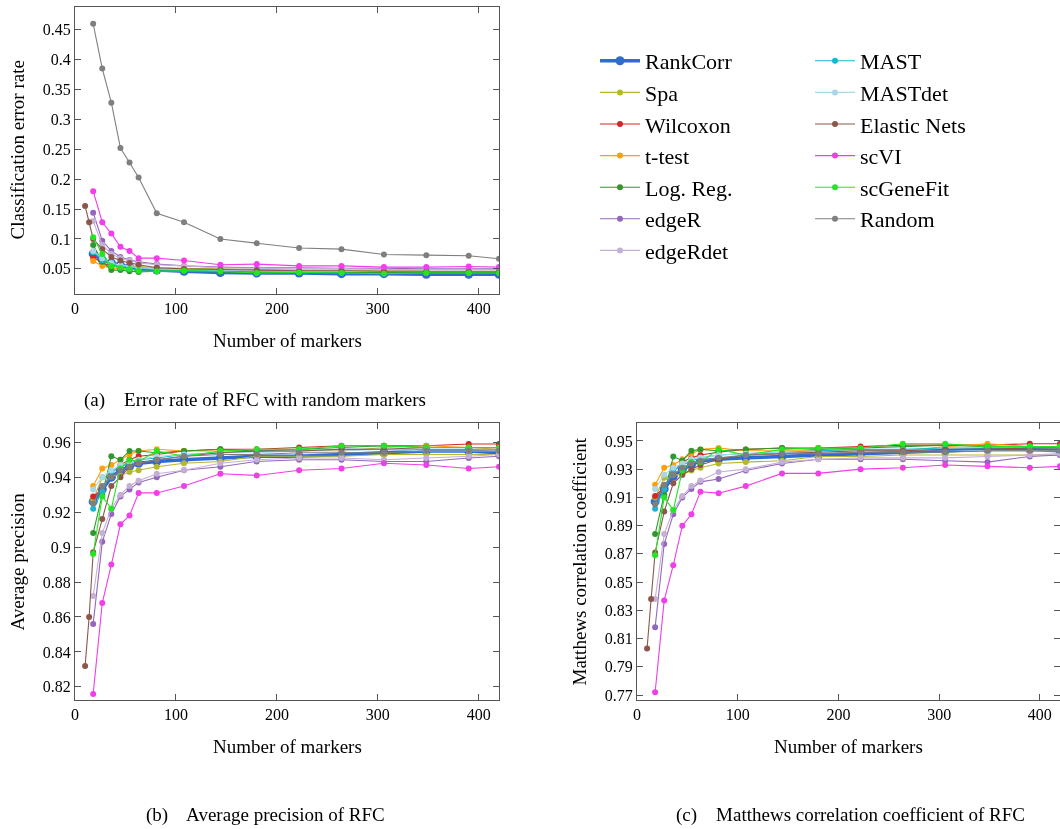  Describe the element at coordinates (662, 93) in the screenshot. I see `legend-label: Spa` at that location.